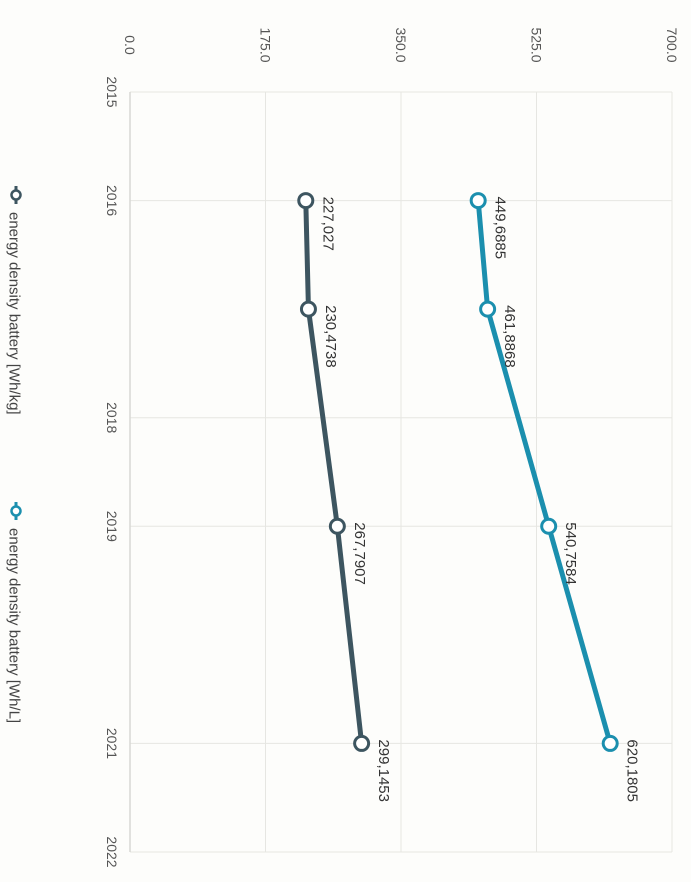 The width and height of the screenshot is (691, 882). I want to click on data-label-1-1: 461,8868, so click(509, 336).